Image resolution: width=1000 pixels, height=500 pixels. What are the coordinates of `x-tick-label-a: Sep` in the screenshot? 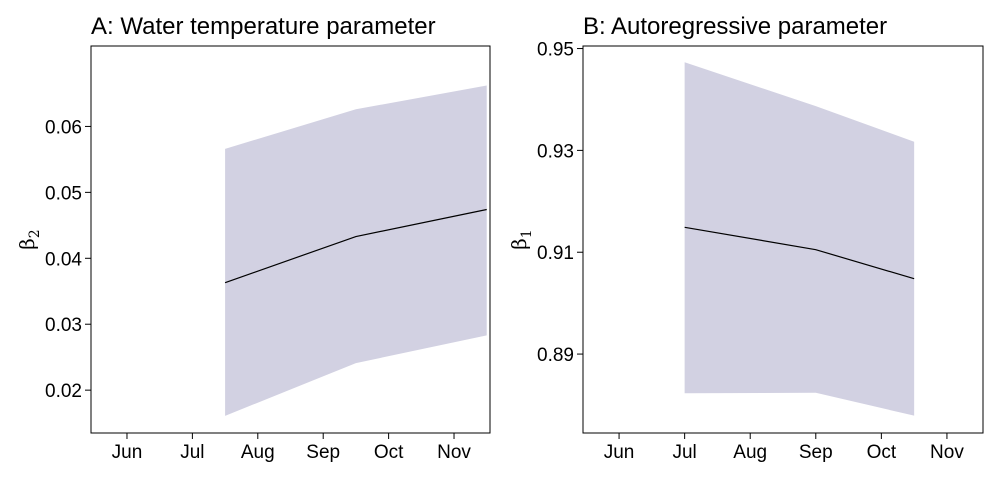 It's located at (323, 452).